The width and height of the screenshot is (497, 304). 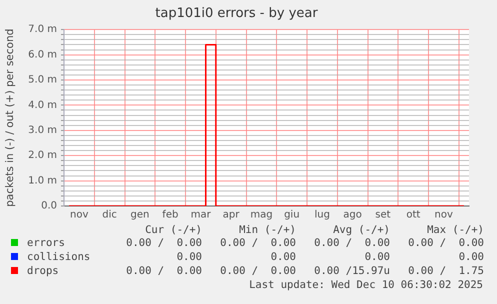 What do you see at coordinates (42, 105) in the screenshot?
I see `y-tick-label: 4.0 m` at bounding box center [42, 105].